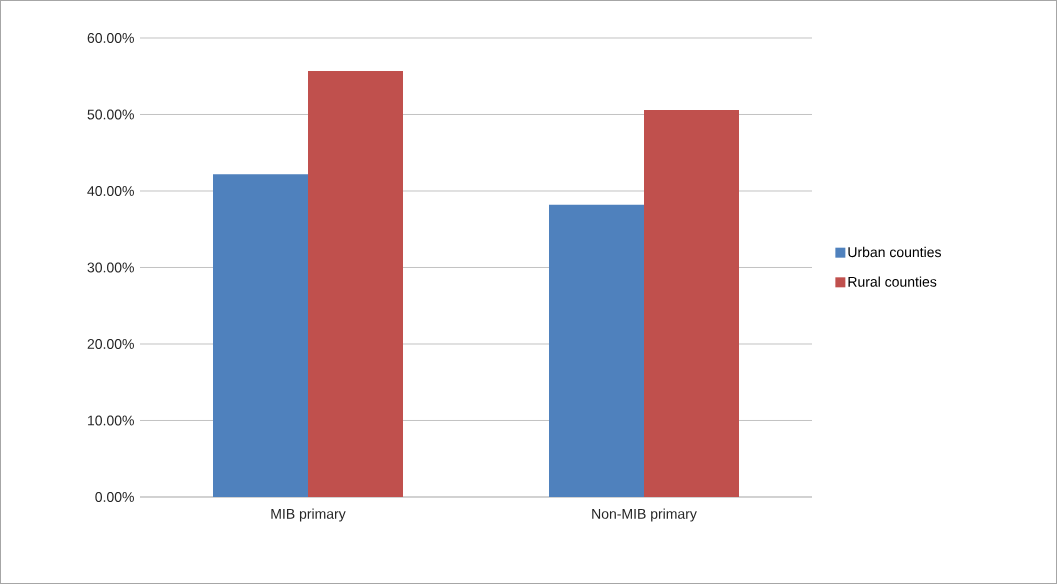 The width and height of the screenshot is (1057, 584). What do you see at coordinates (111, 420) in the screenshot?
I see `y-tick-label: 10.00%` at bounding box center [111, 420].